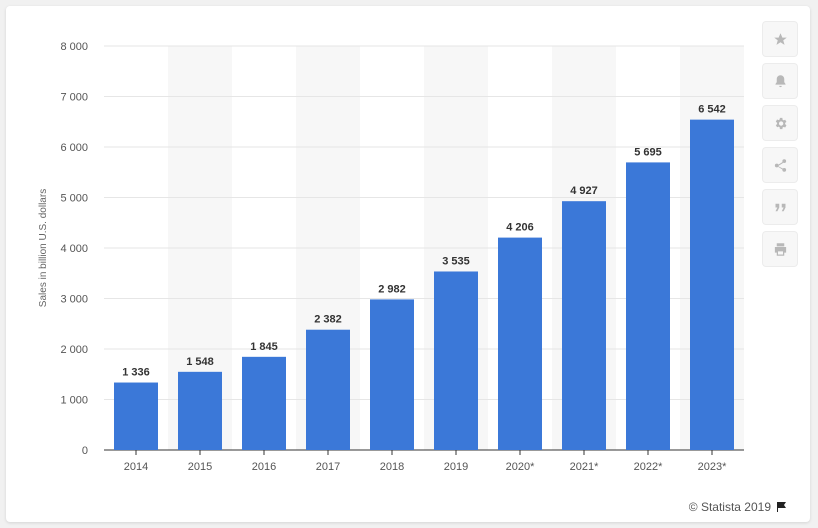 This screenshot has height=528, width=818. I want to click on x-tick-label: 2018, so click(392, 467).